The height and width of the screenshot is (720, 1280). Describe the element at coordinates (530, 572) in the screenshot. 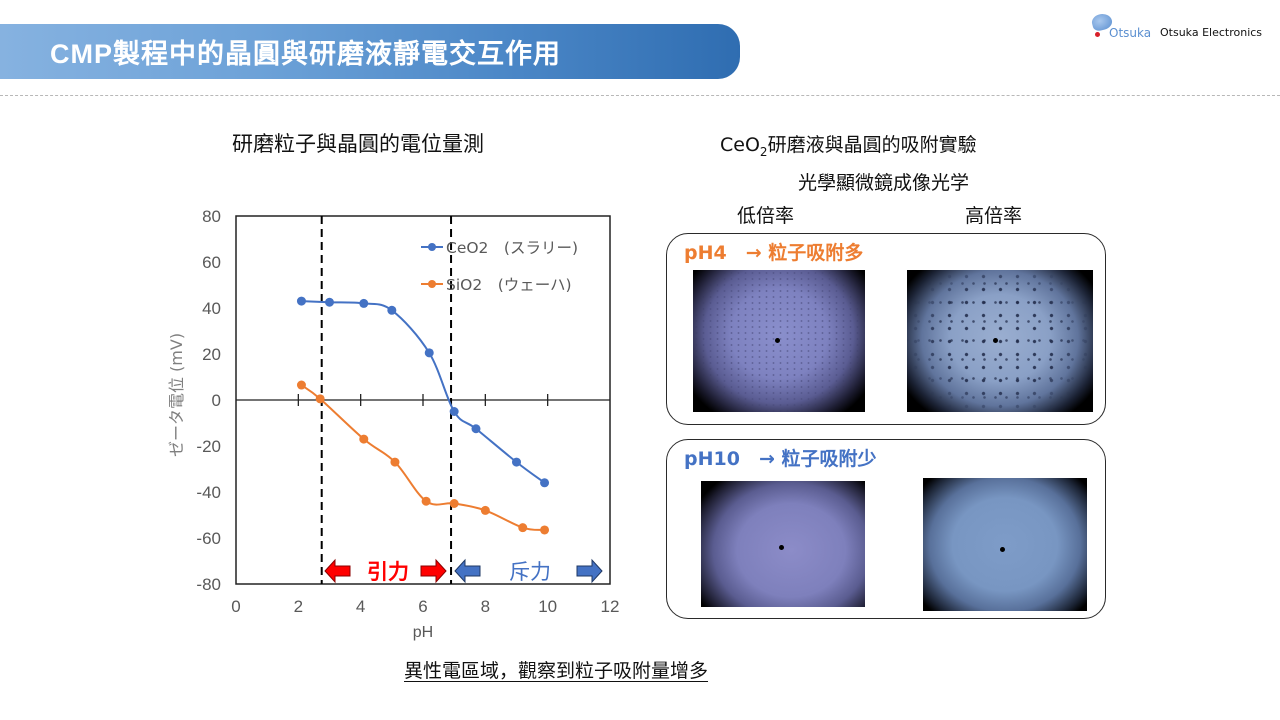

I see `repulsion-label: 斥力` at that location.